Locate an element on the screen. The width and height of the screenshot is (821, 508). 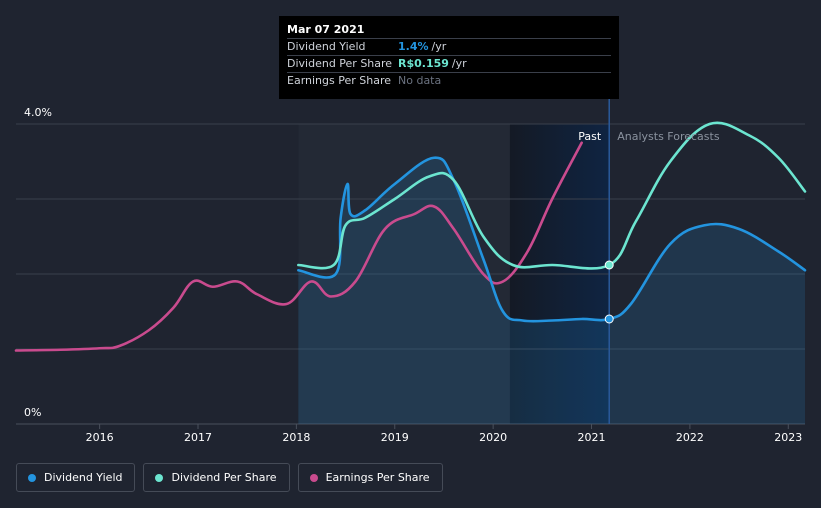
x-tick-label: 2019 is located at coordinates (395, 437).